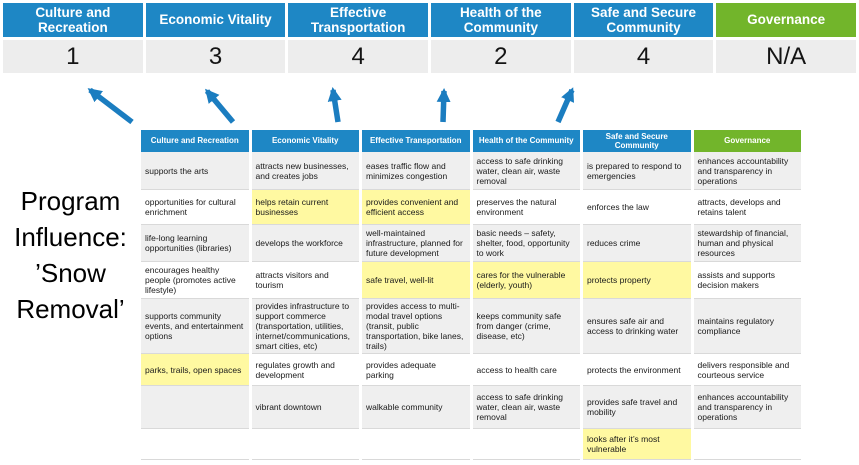  I want to click on summary-score-cell: N/A, so click(786, 56).